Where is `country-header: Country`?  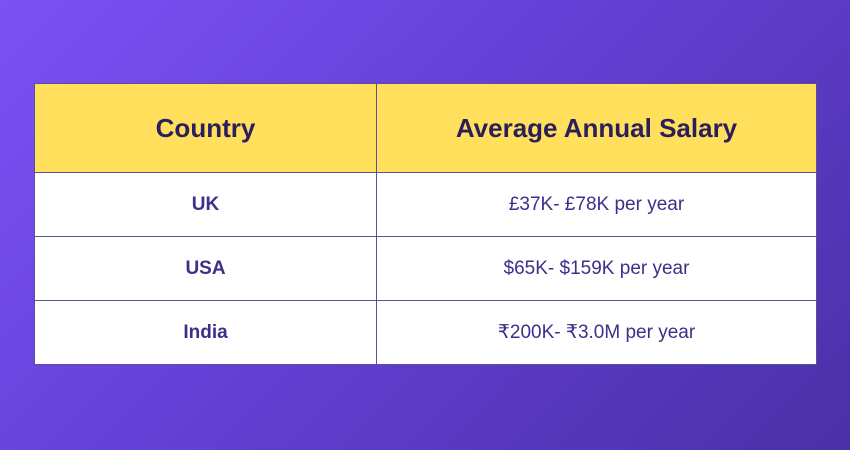 country-header: Country is located at coordinates (205, 128).